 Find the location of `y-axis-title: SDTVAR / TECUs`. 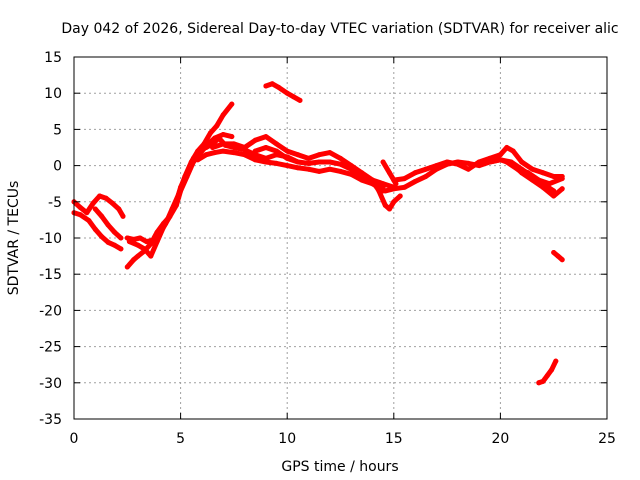

y-axis-title: SDTVAR / TECUs is located at coordinates (14, 238).